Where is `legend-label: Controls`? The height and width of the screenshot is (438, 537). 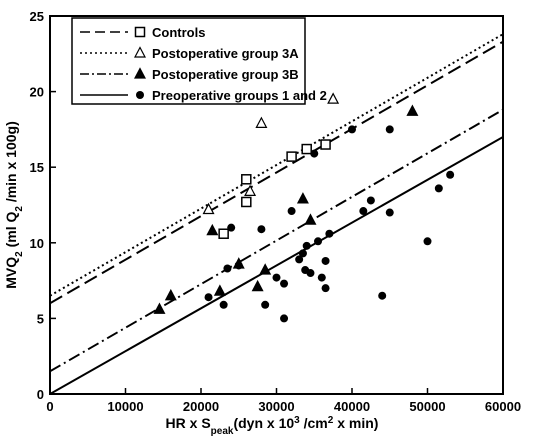
legend-label: Controls is located at coordinates (178, 32).